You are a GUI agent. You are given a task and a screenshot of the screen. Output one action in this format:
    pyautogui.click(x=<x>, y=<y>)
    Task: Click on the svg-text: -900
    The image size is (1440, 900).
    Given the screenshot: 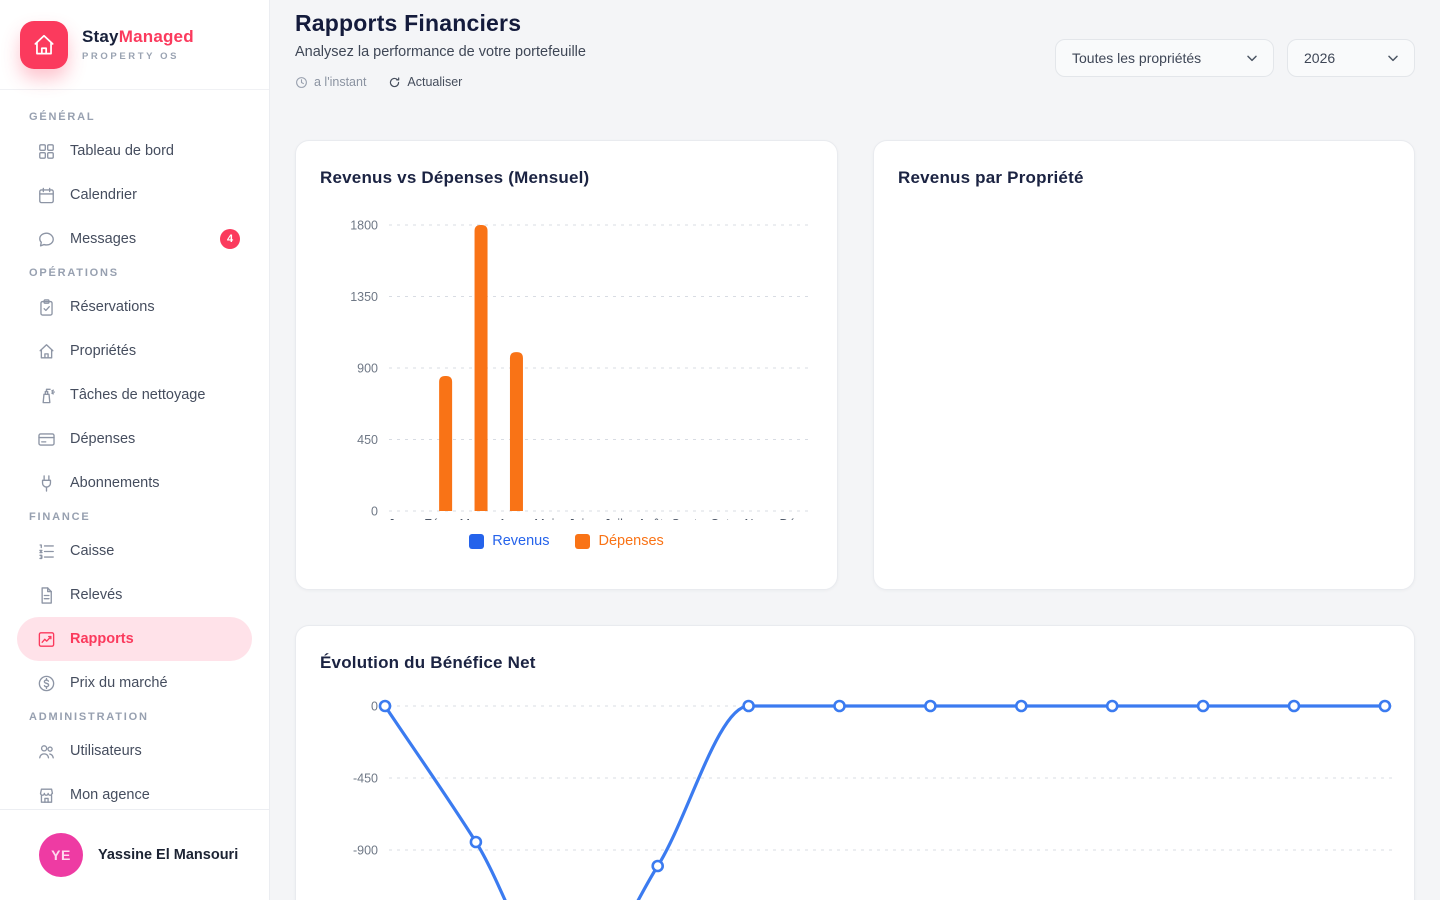 What is the action you would take?
    pyautogui.click(x=365, y=851)
    